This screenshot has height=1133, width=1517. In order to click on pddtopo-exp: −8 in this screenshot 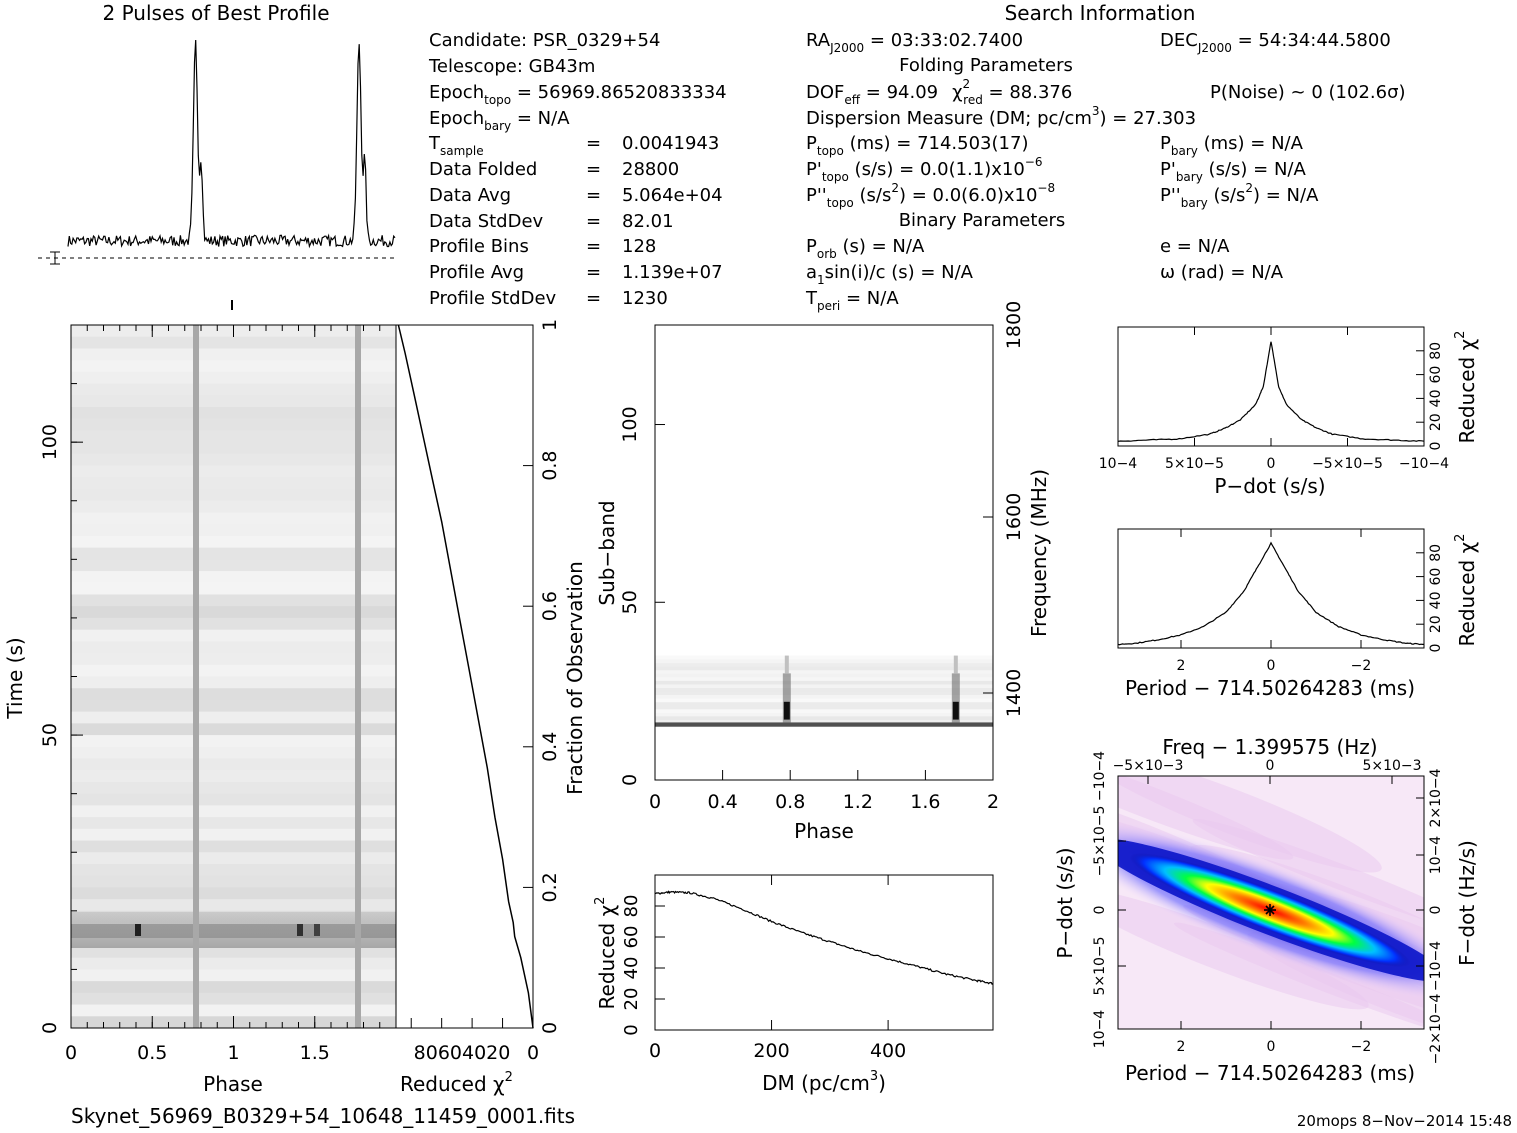, I will do `click(1046, 188)`.